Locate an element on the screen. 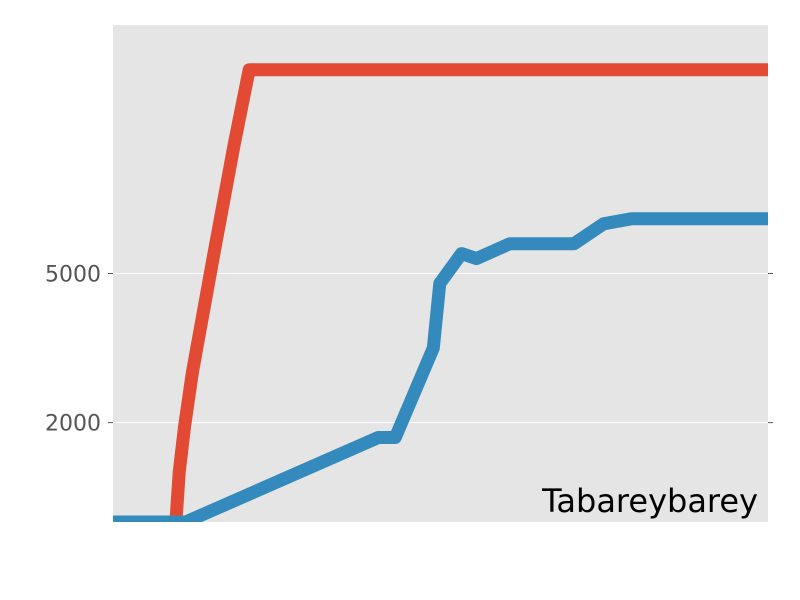 The width and height of the screenshot is (800, 600). chart-annotation: Tabareybarey is located at coordinates (649, 501).